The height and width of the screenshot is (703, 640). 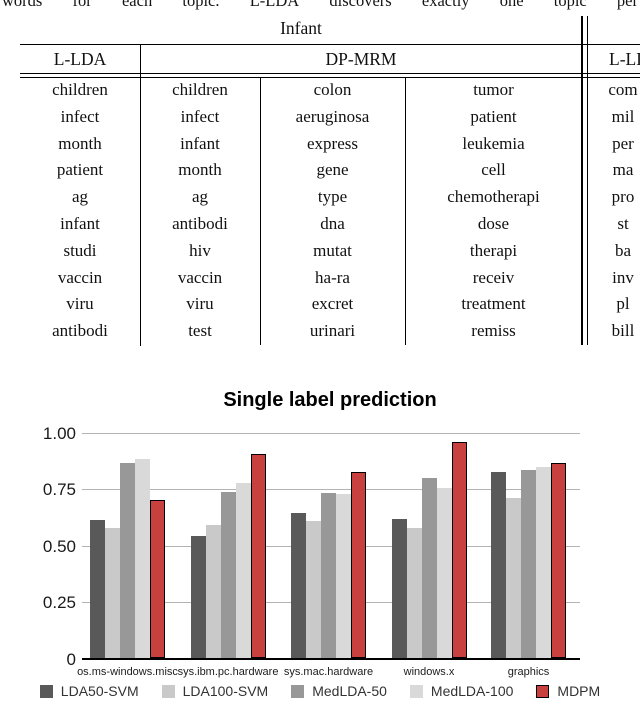 I want to click on caption-word: one, so click(x=511, y=5).